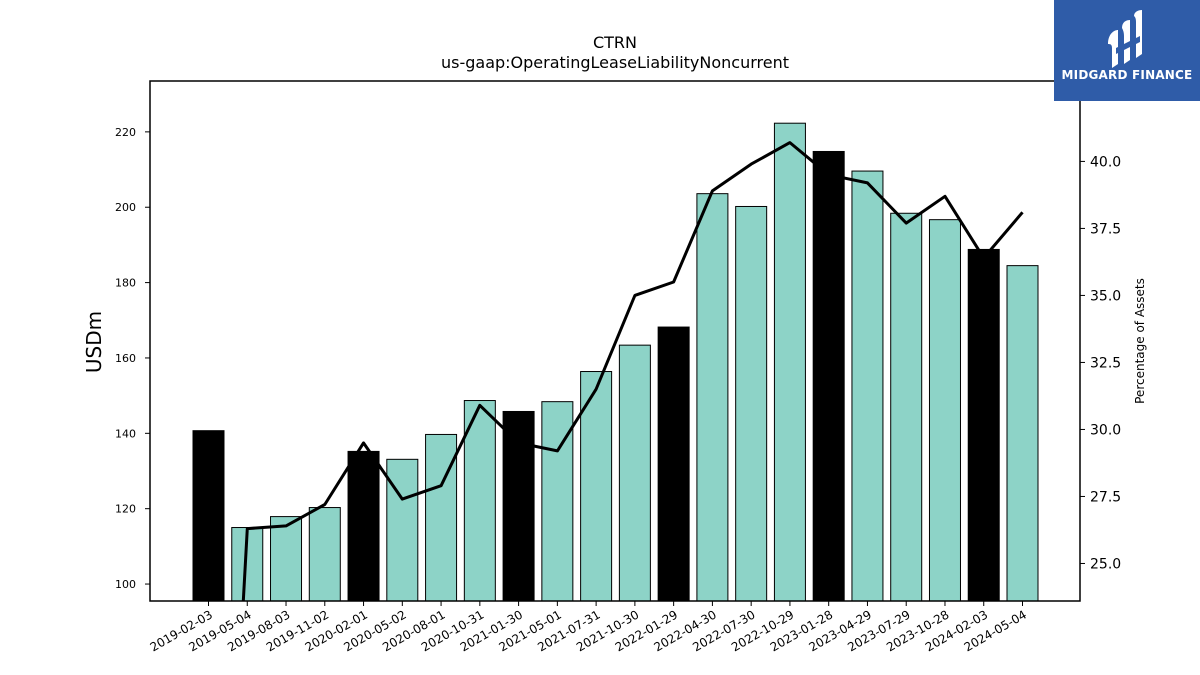  I want to click on y-tick-label: 200, so click(125, 207).